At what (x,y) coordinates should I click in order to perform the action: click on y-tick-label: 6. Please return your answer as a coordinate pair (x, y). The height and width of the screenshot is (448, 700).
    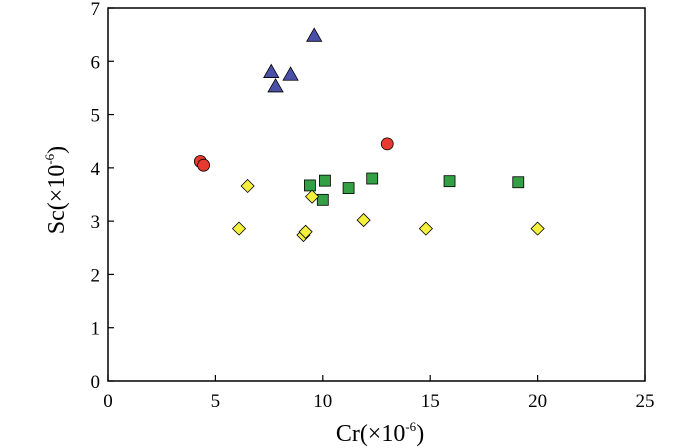
    Looking at the image, I should click on (96, 62).